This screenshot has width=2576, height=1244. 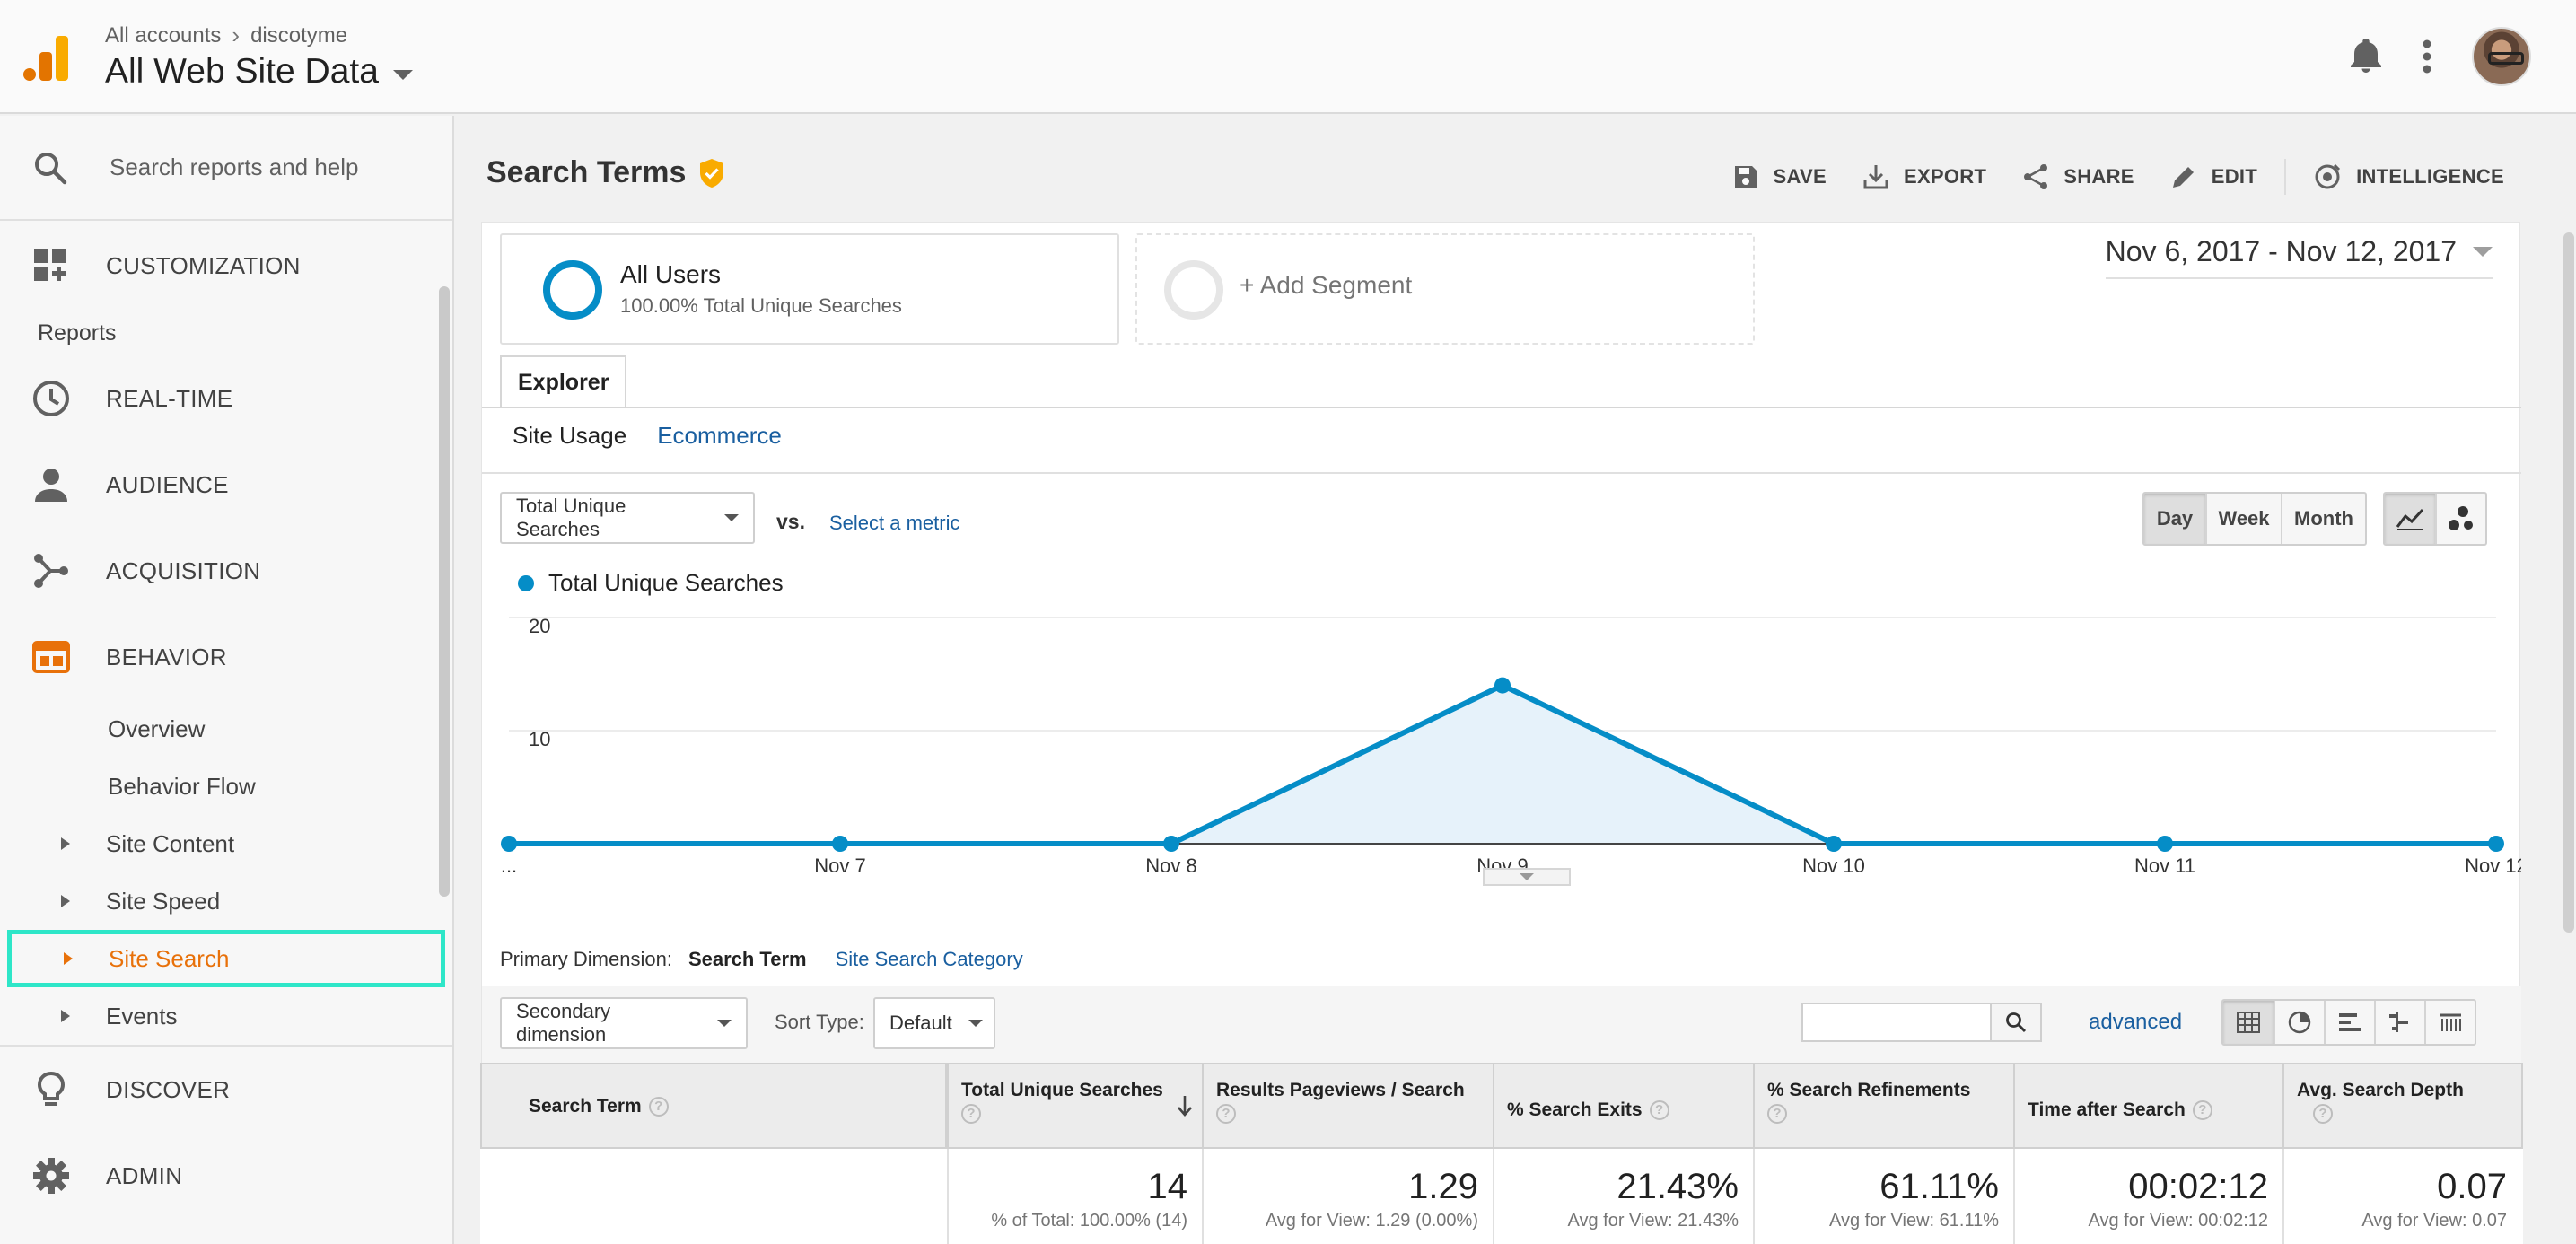 What do you see at coordinates (1897, 1022) in the screenshot?
I see `table-search-input` at bounding box center [1897, 1022].